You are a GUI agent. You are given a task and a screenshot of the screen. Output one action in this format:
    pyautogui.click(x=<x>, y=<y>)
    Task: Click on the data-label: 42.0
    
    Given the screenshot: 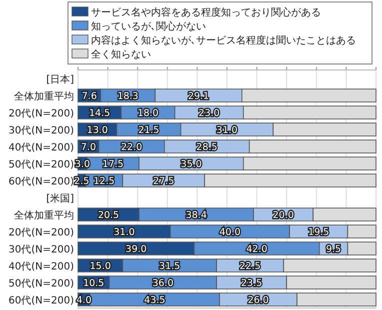 What is the action you would take?
    pyautogui.click(x=257, y=249)
    